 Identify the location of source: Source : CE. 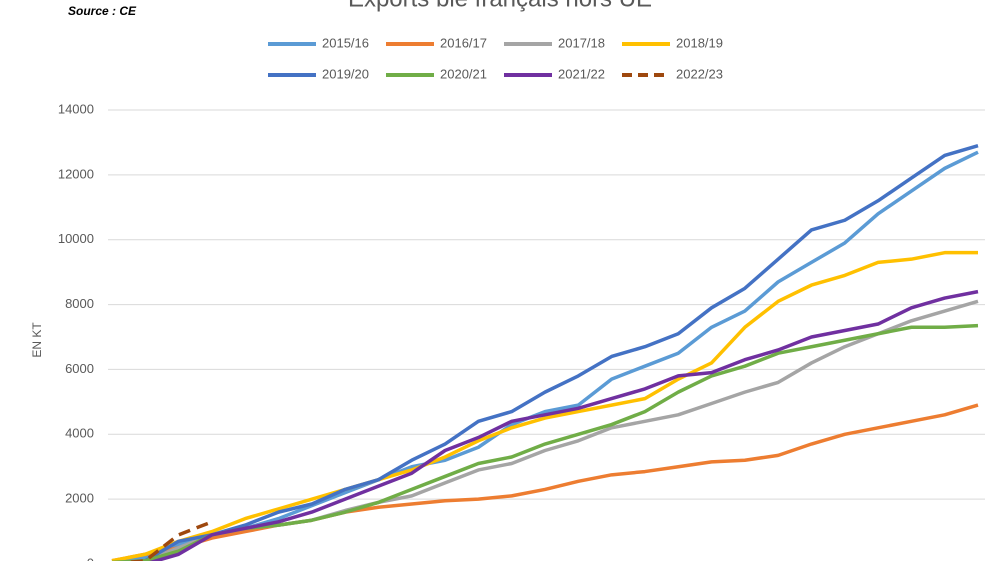
(102, 11).